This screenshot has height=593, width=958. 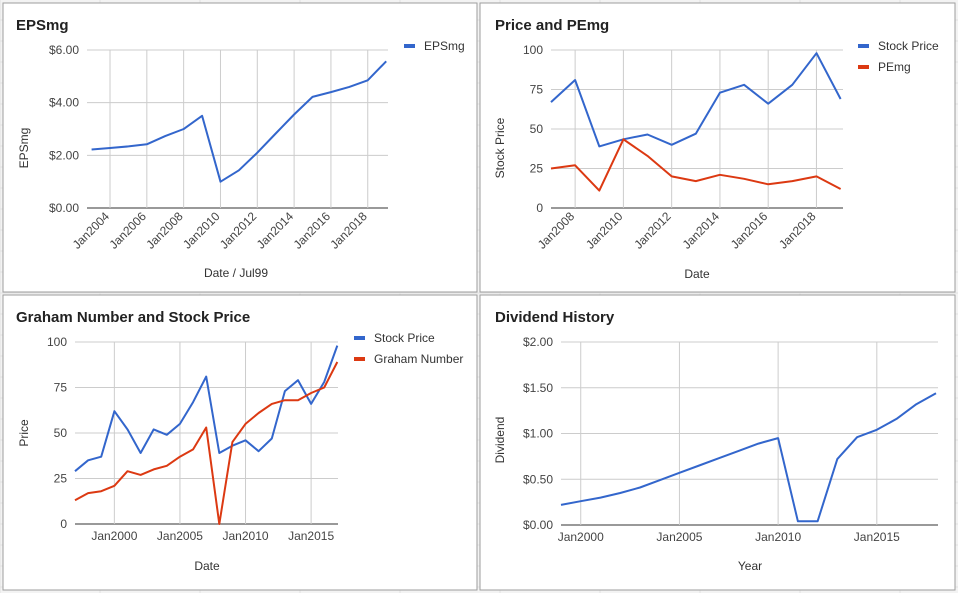 I want to click on y-axis-title: Stock Price, so click(x=500, y=147).